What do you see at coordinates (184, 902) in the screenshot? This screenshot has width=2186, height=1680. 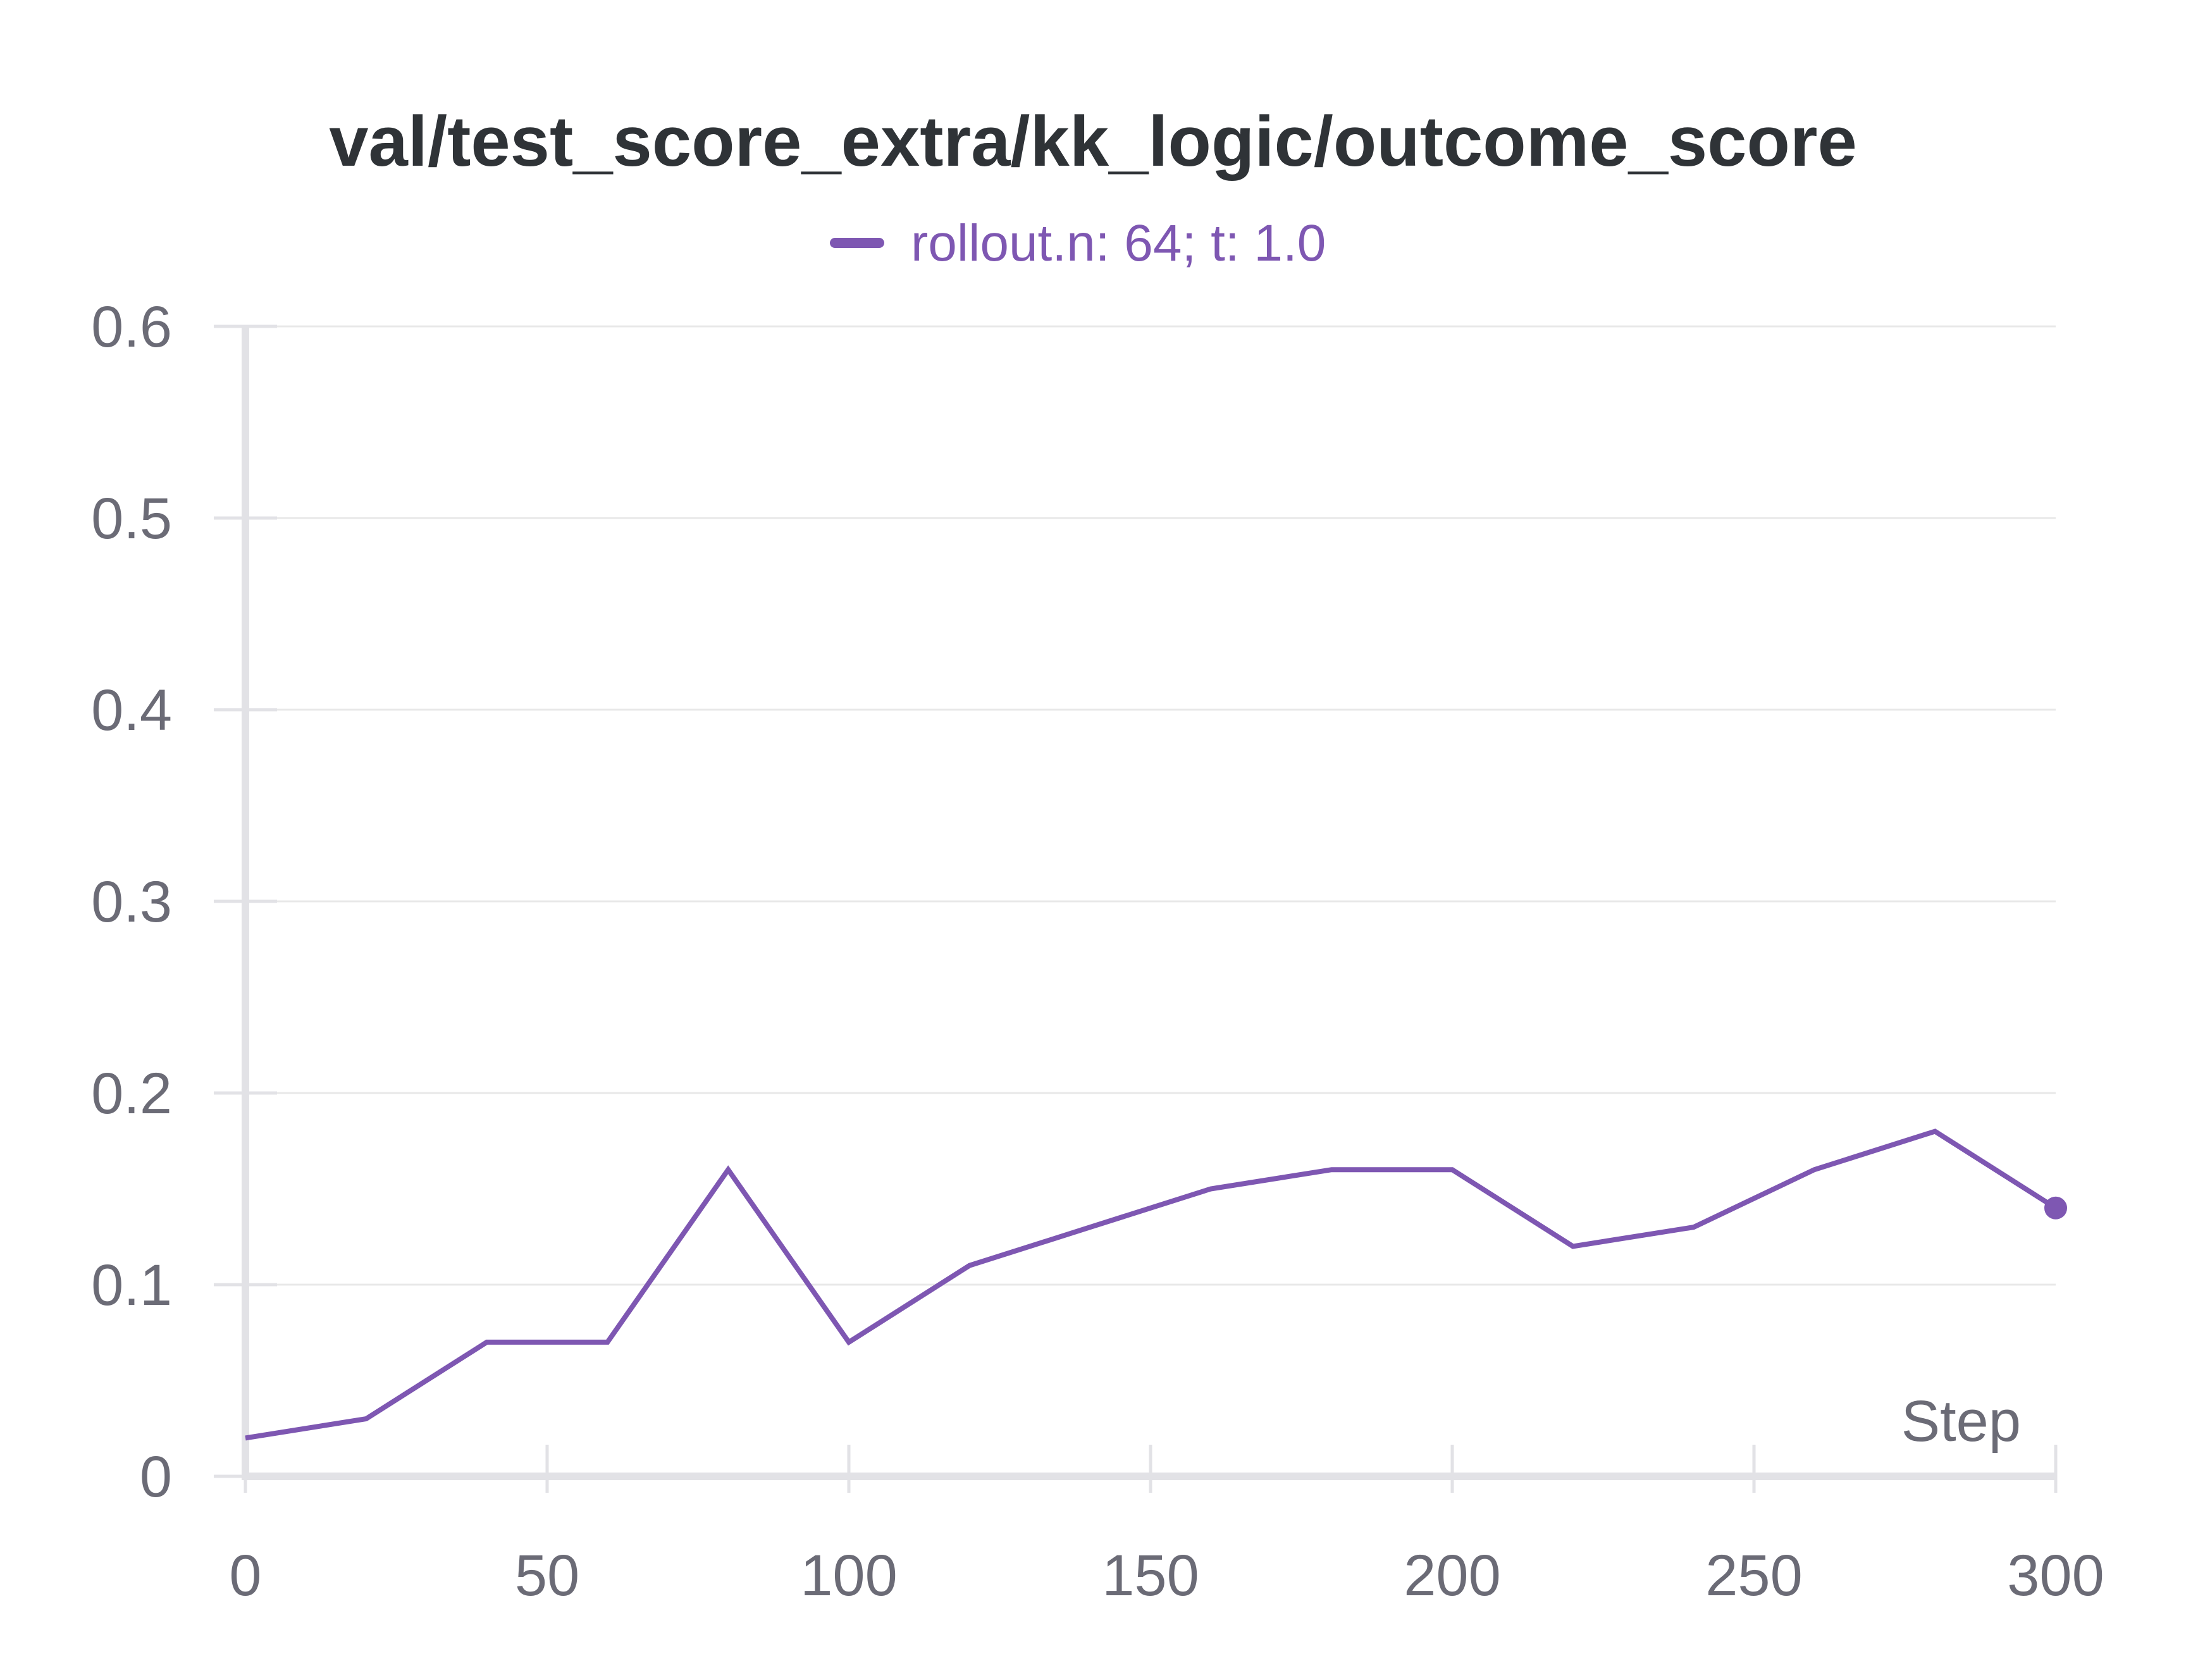 I see `y-axis-ticks: 0 0.1 0.2 0.3 0.4 0.5 0.6` at bounding box center [184, 902].